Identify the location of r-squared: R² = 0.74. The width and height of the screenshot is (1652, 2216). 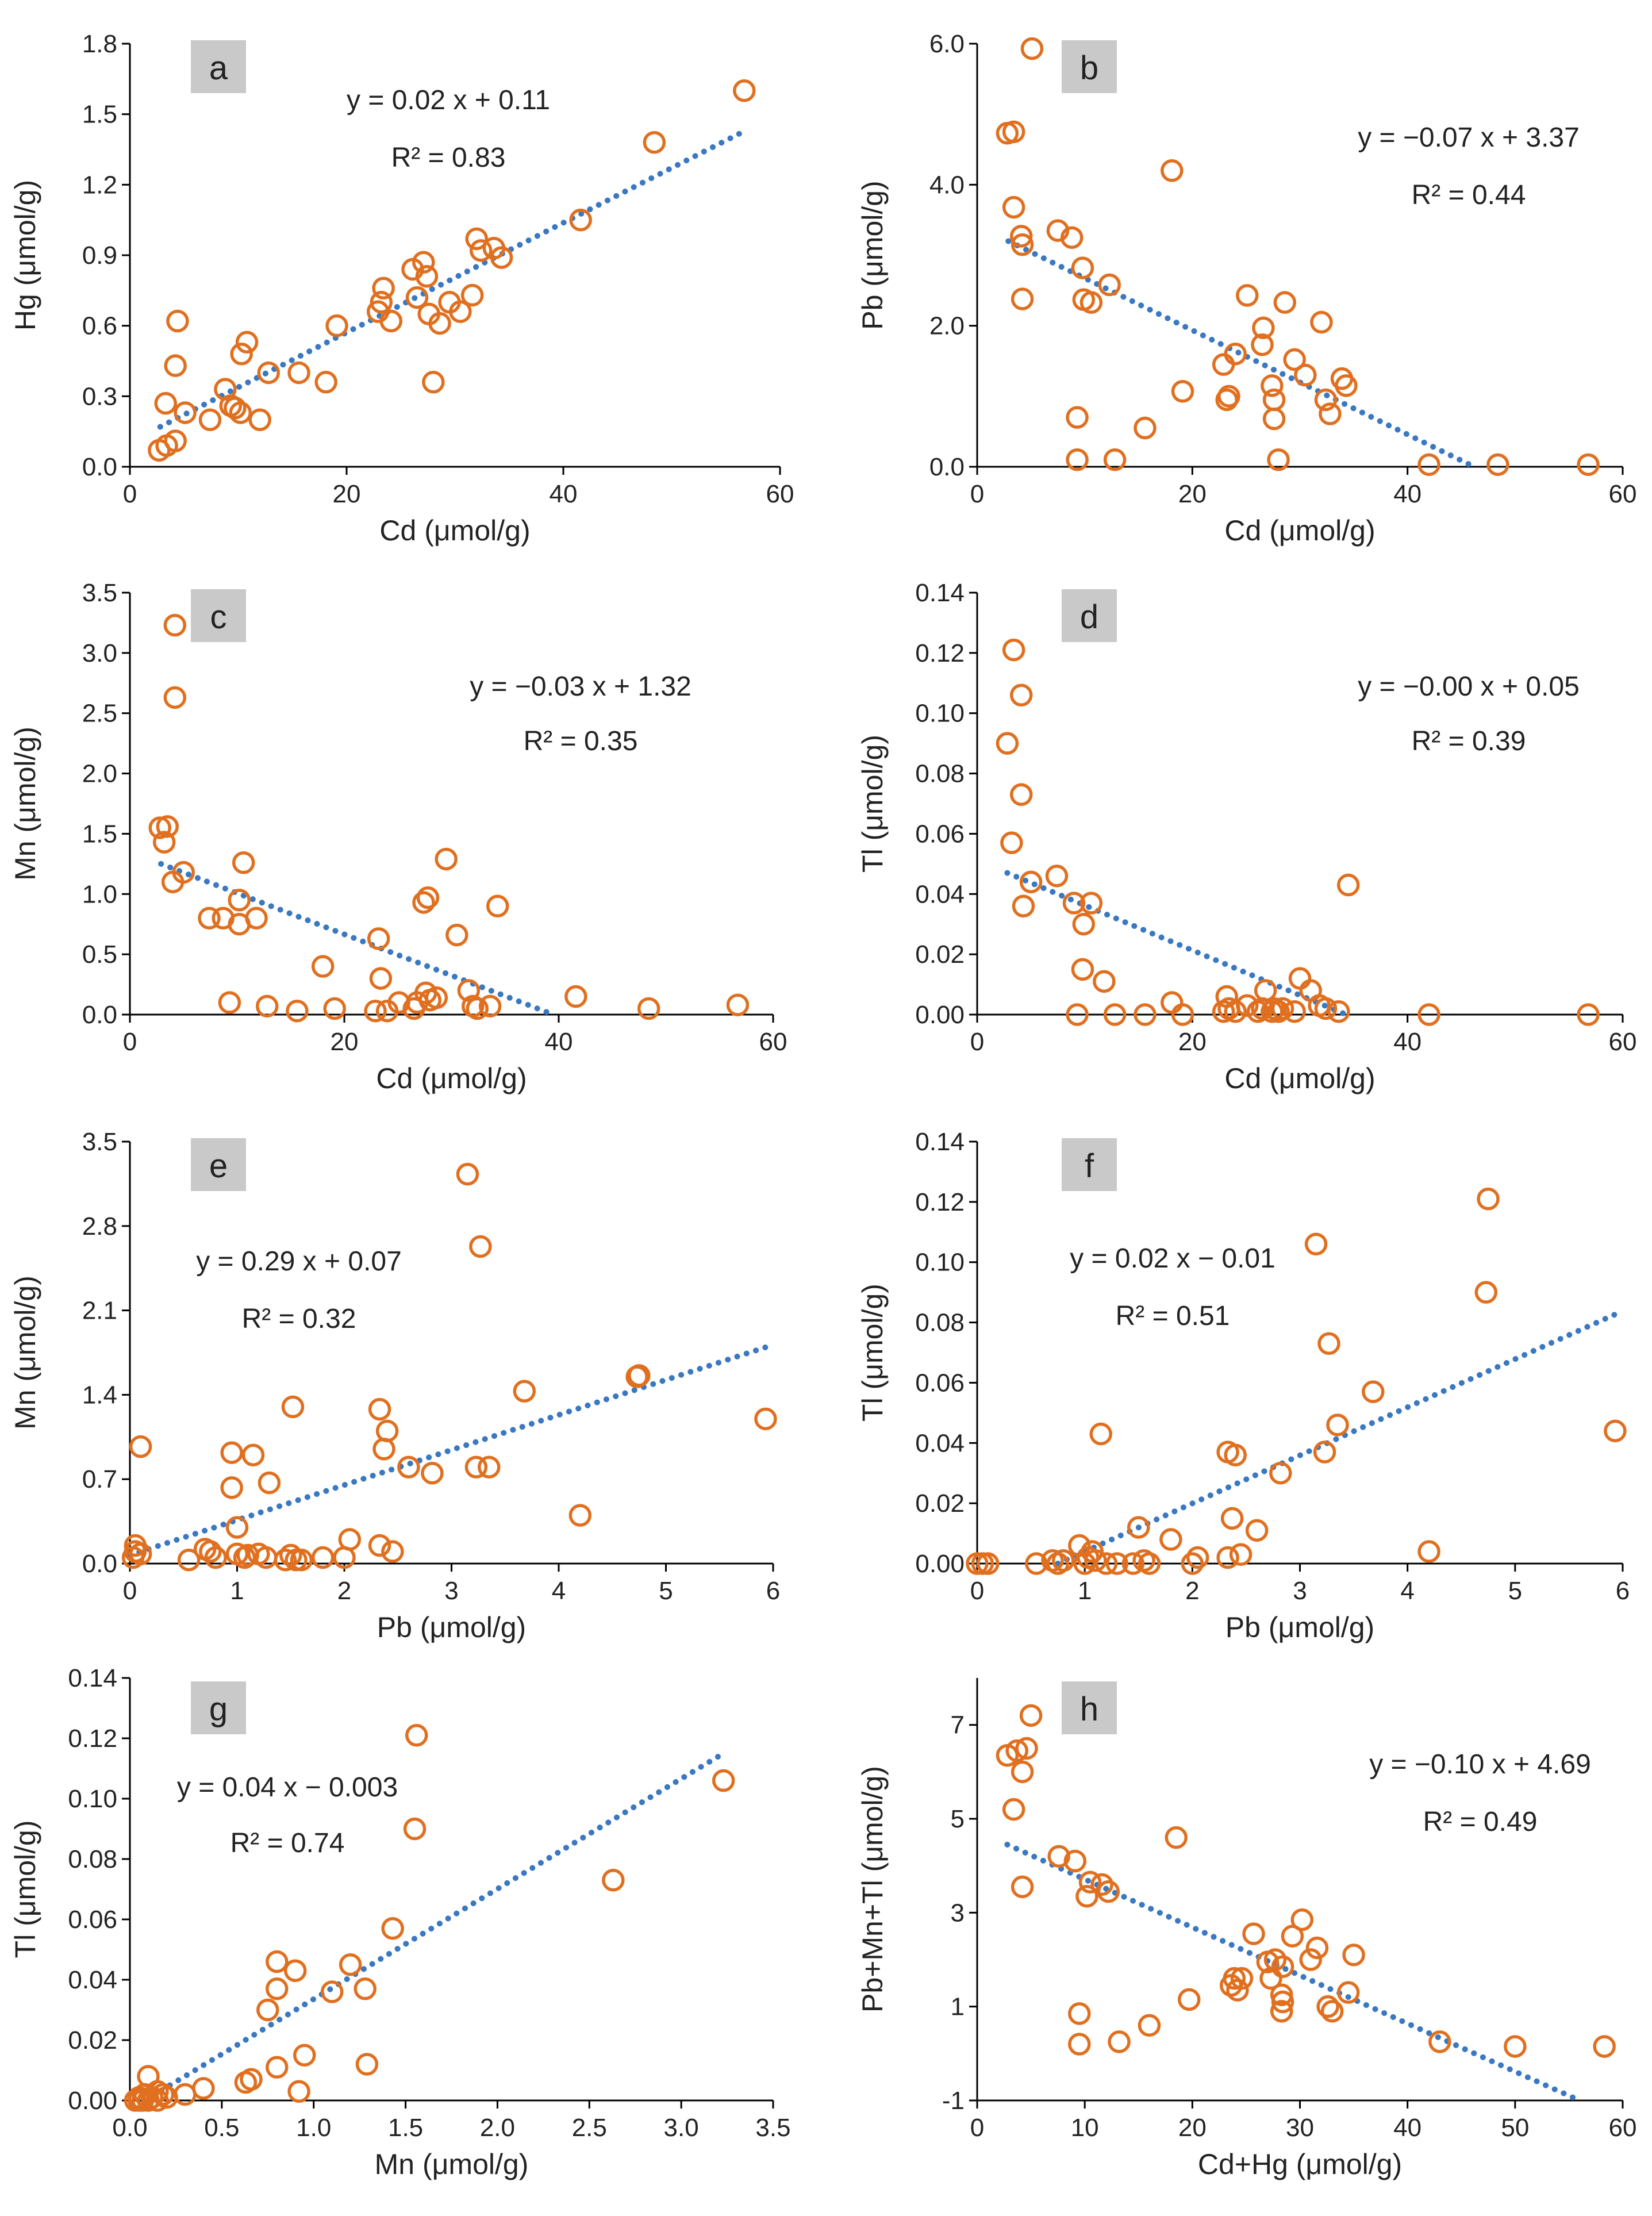
(288, 1843).